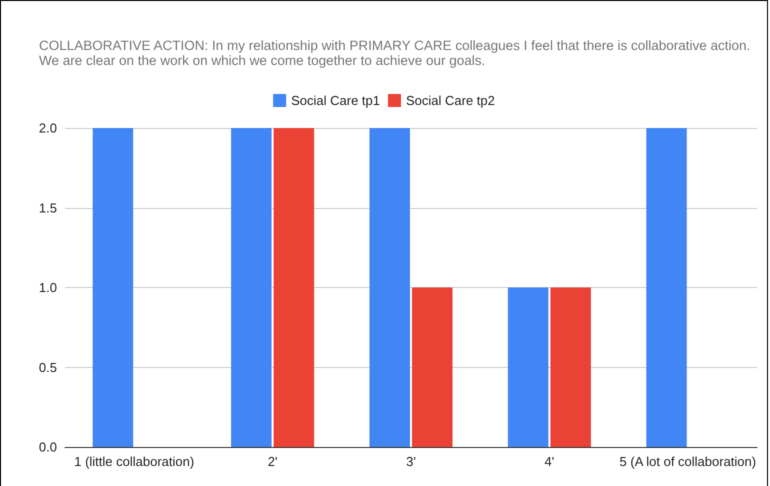 The image size is (770, 486). I want to click on x-tick-label: 1 (little collaboration), so click(134, 461).